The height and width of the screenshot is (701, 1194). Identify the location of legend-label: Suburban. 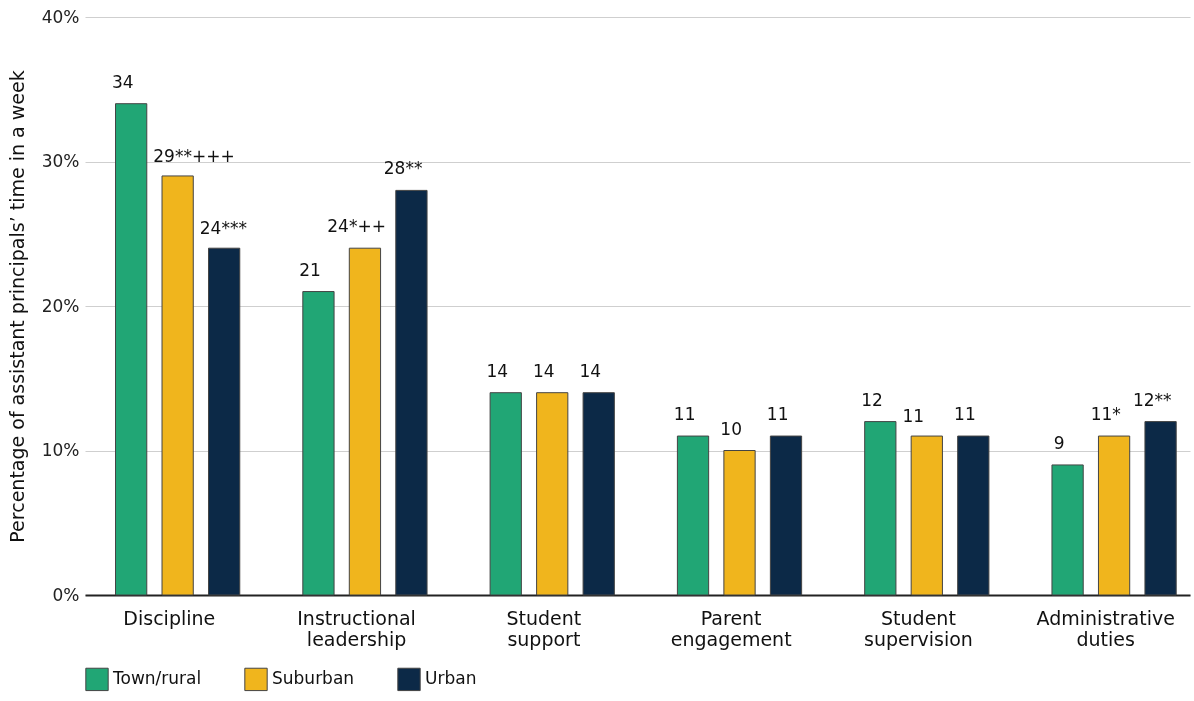
(313, 678).